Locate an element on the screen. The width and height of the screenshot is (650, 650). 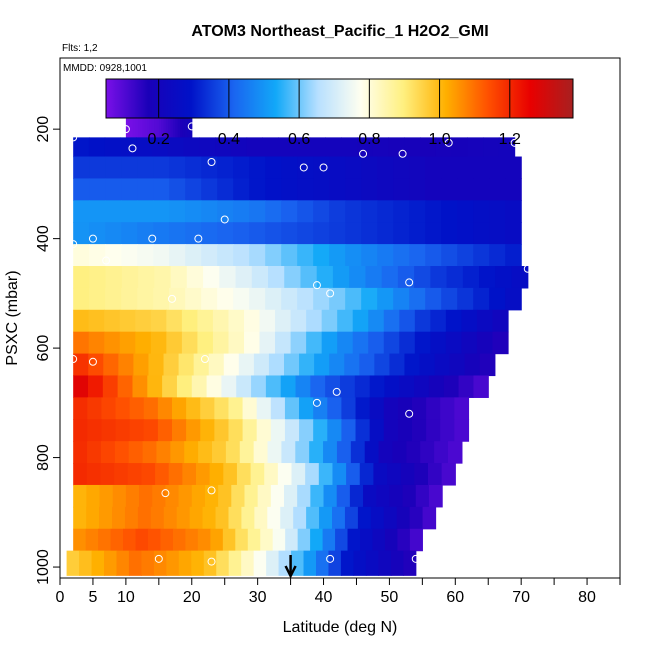
y-tick-label: 400 is located at coordinates (43, 238).